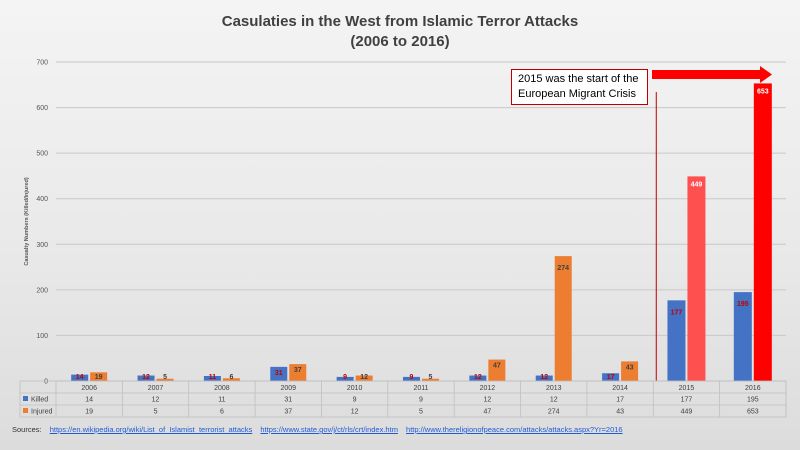 This screenshot has width=800, height=450. What do you see at coordinates (620, 400) in the screenshot?
I see `table-cell-killed-2014: 17` at bounding box center [620, 400].